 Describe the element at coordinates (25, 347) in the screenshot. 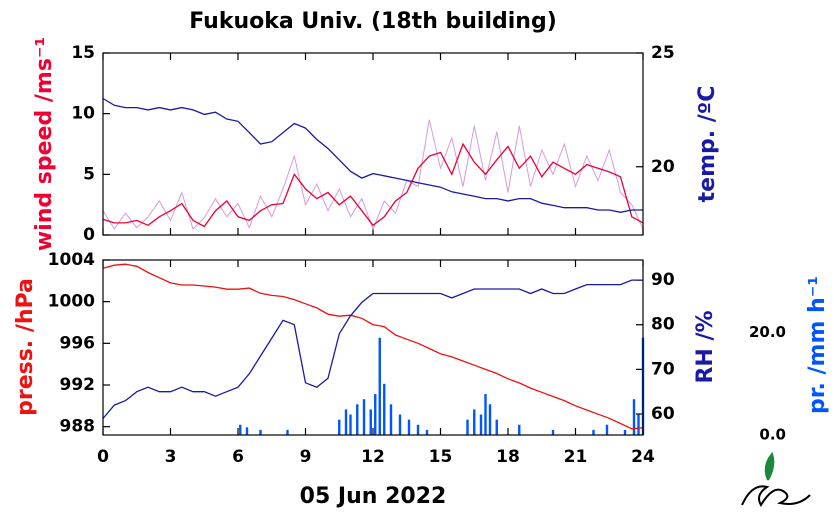

I see `y-axis-label: press. /hPa` at that location.